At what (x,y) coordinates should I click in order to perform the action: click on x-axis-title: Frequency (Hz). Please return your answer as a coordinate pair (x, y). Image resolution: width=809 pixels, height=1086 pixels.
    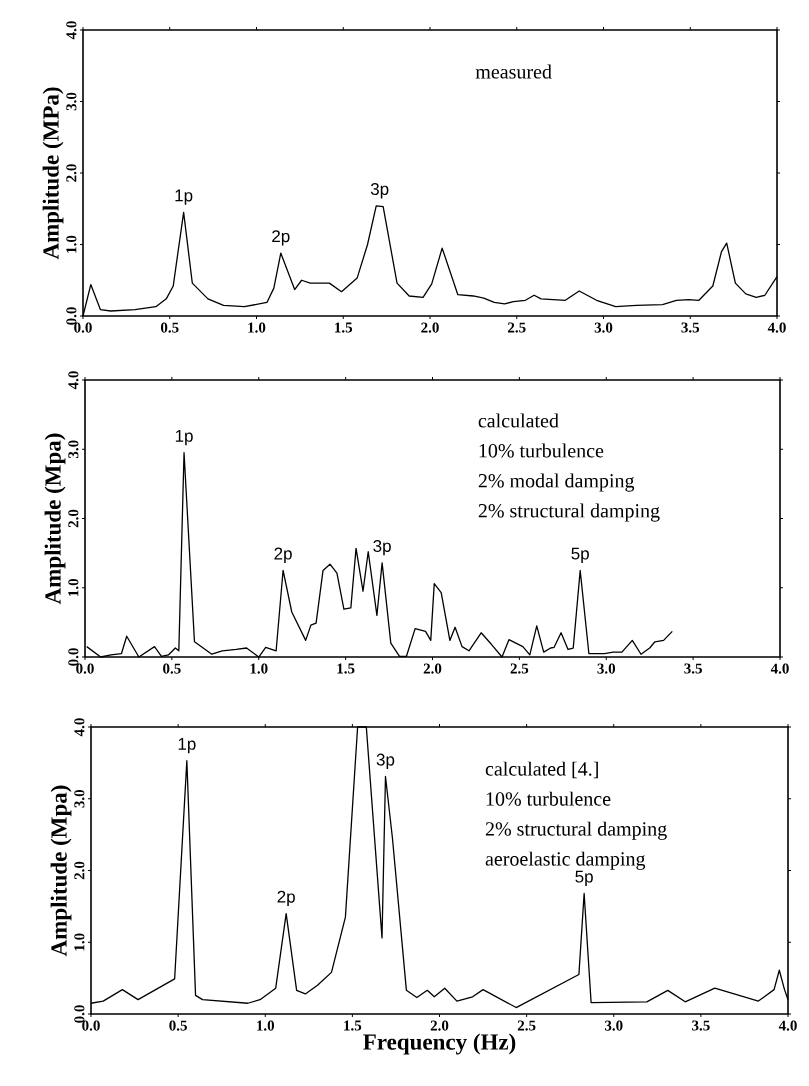
    Looking at the image, I should click on (439, 1044).